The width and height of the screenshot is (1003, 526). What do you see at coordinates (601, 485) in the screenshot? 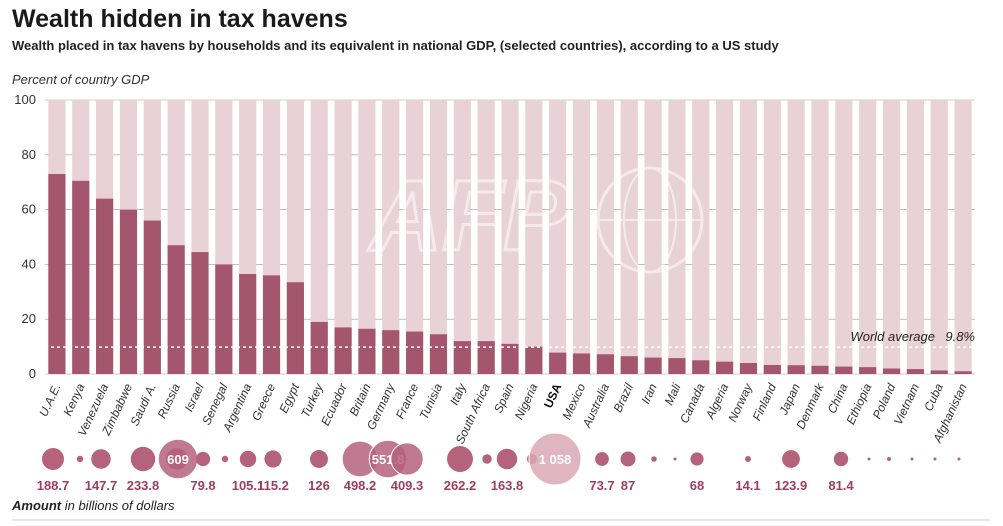
I see `amount-label: 73.7` at bounding box center [601, 485].